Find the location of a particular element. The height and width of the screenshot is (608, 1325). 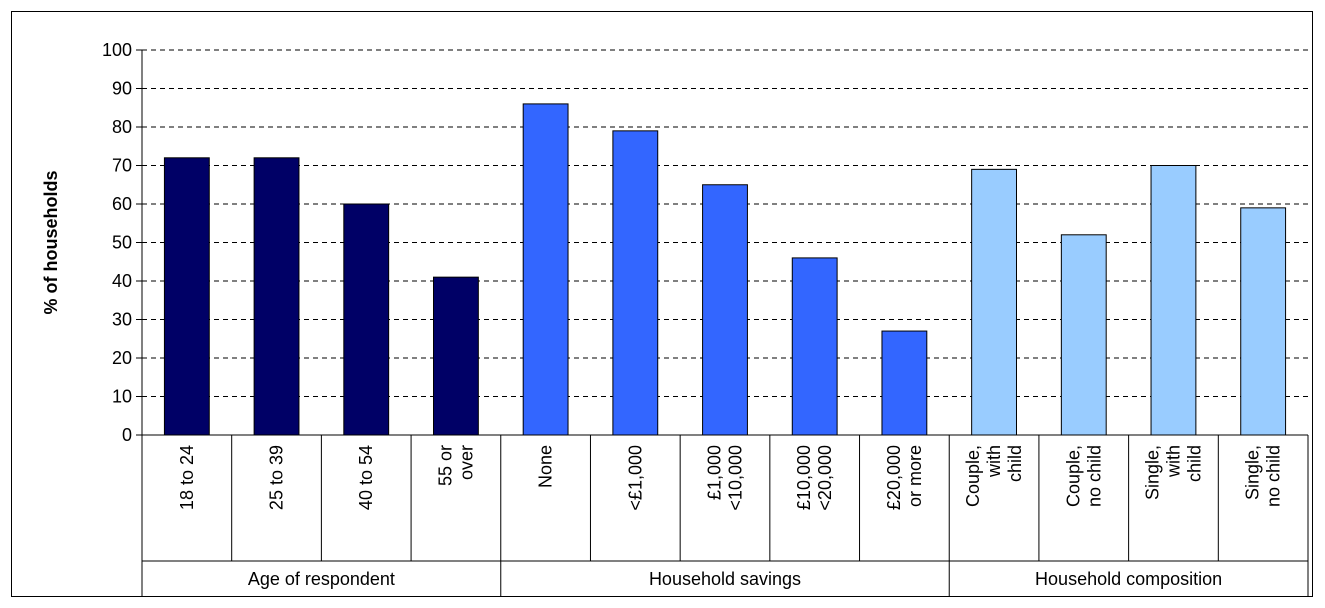

x-category-label: None is located at coordinates (546, 466).